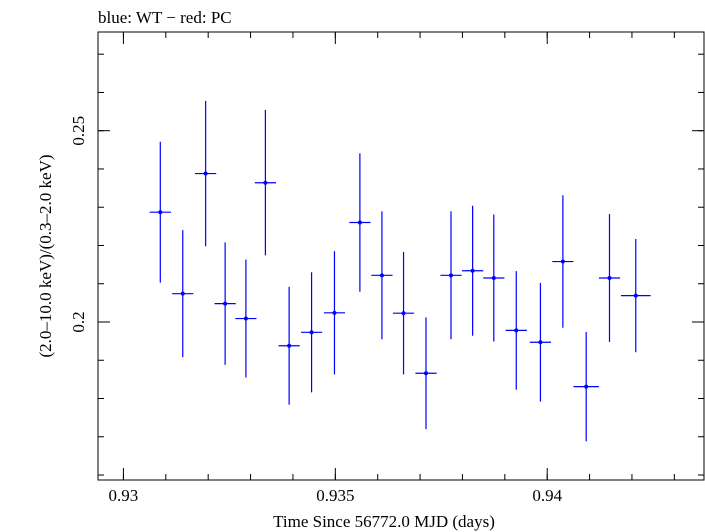 The height and width of the screenshot is (532, 705). What do you see at coordinates (124, 495) in the screenshot?
I see `x-tick-label: 0.93` at bounding box center [124, 495].